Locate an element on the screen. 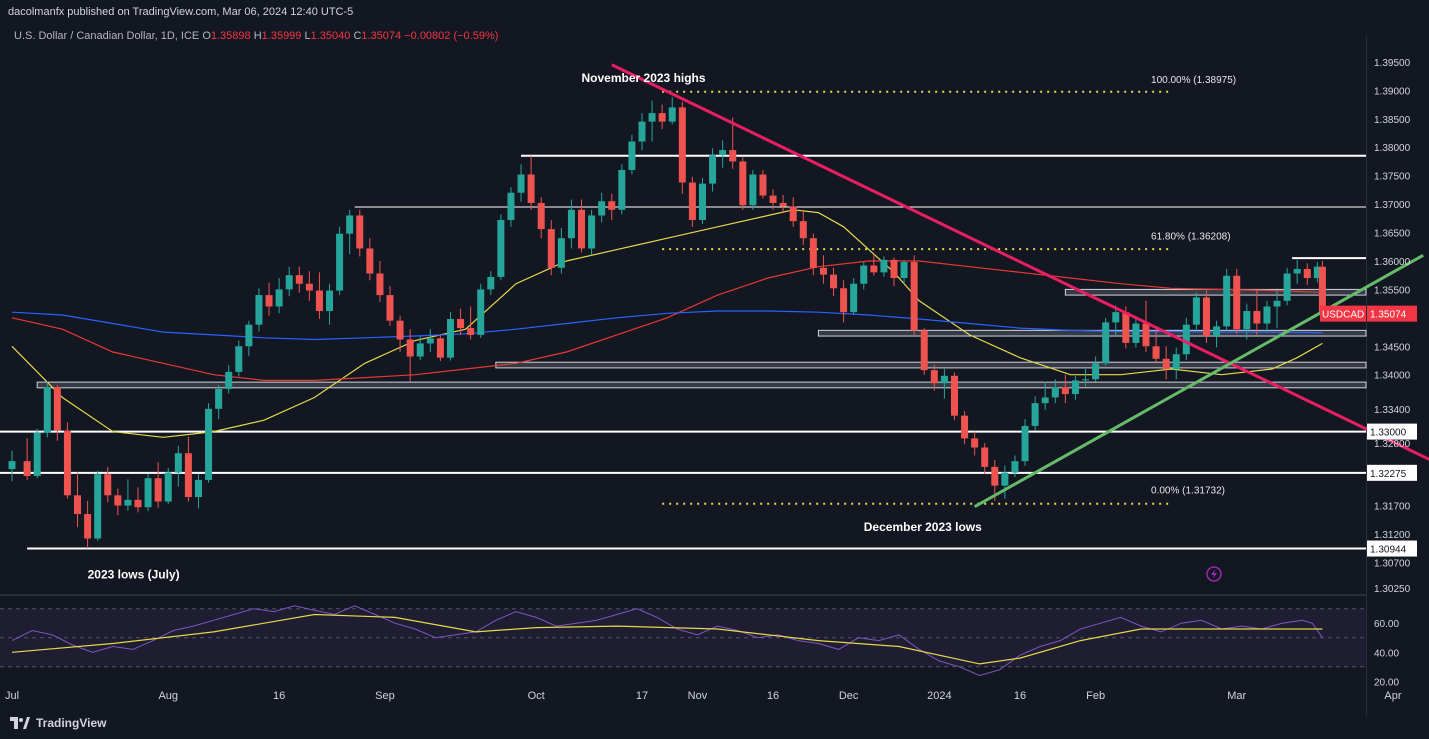 Image resolution: width=1429 pixels, height=739 pixels. time-tick-label: 16 is located at coordinates (773, 696).